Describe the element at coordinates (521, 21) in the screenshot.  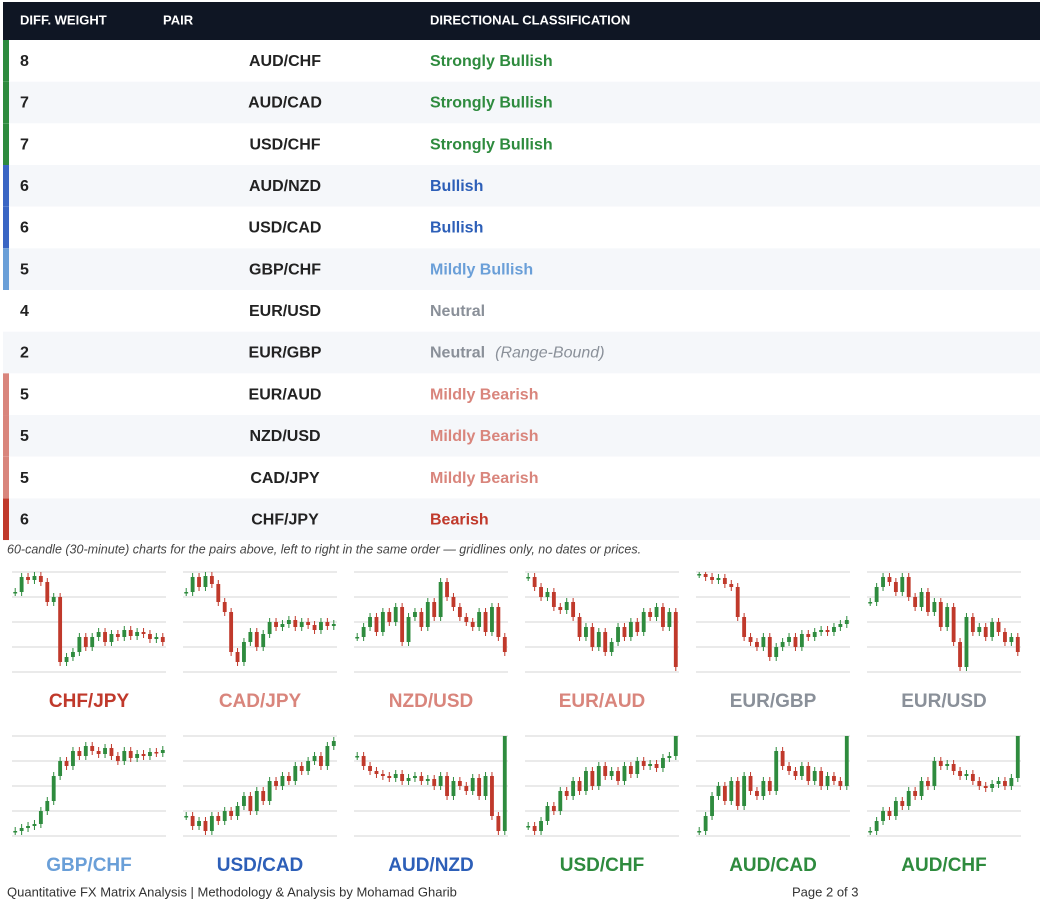
I see `table-header` at that location.